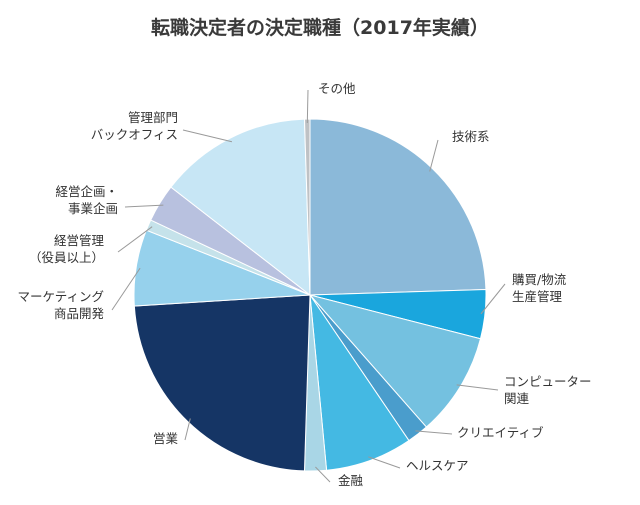 This screenshot has height=505, width=640. Describe the element at coordinates (79, 240) in the screenshot. I see `slice-label-line: 経営管理` at that location.